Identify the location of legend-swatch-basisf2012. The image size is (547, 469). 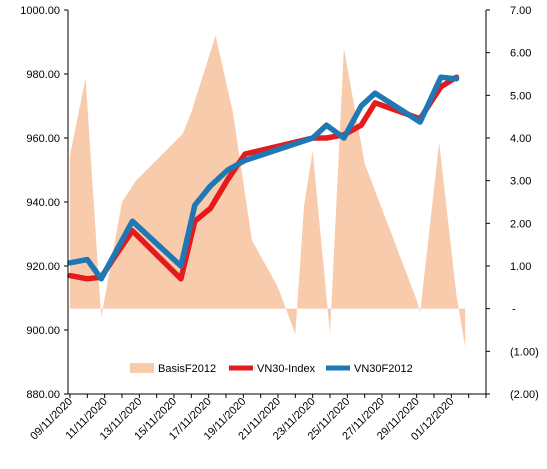
(142, 368).